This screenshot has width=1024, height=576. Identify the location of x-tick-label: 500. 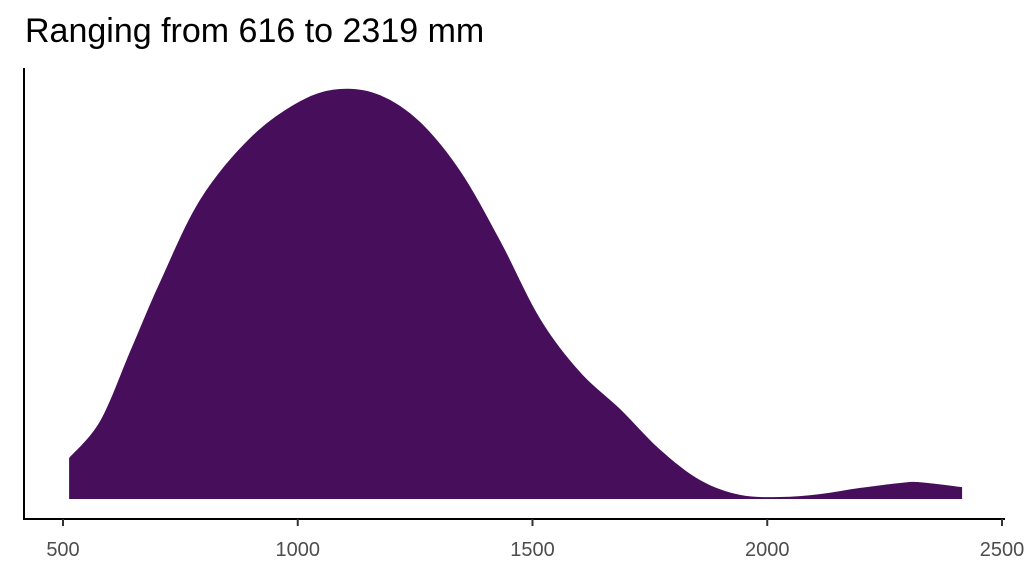
(62, 550).